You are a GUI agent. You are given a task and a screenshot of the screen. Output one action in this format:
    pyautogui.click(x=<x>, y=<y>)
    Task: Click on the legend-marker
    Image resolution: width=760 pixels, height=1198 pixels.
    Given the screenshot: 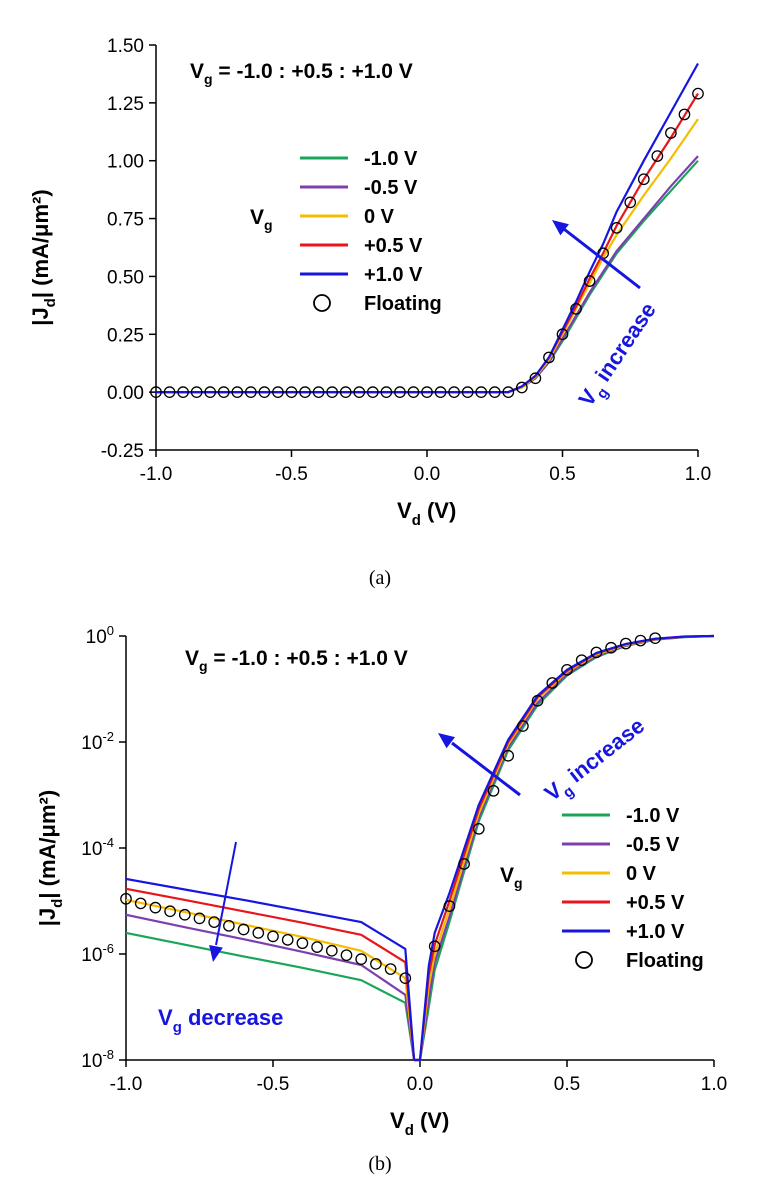 What is the action you would take?
    pyautogui.click(x=584, y=960)
    